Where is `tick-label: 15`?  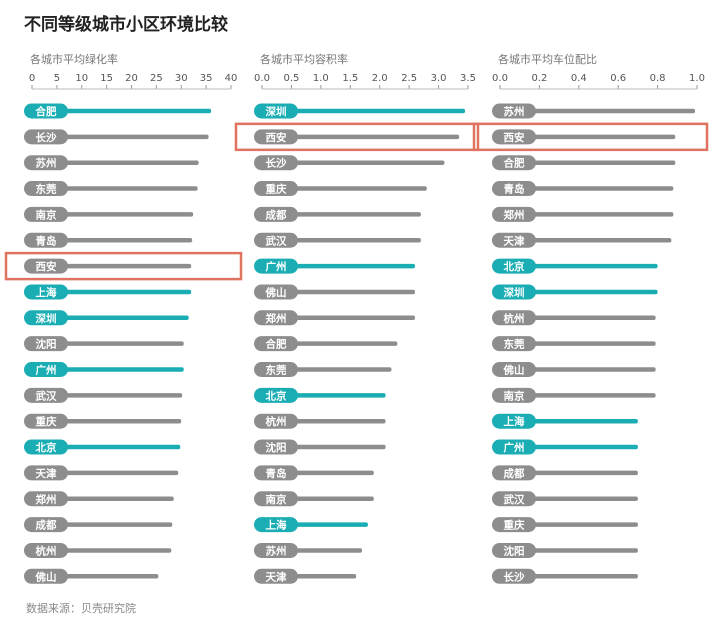
tick-label: 15 is located at coordinates (106, 78).